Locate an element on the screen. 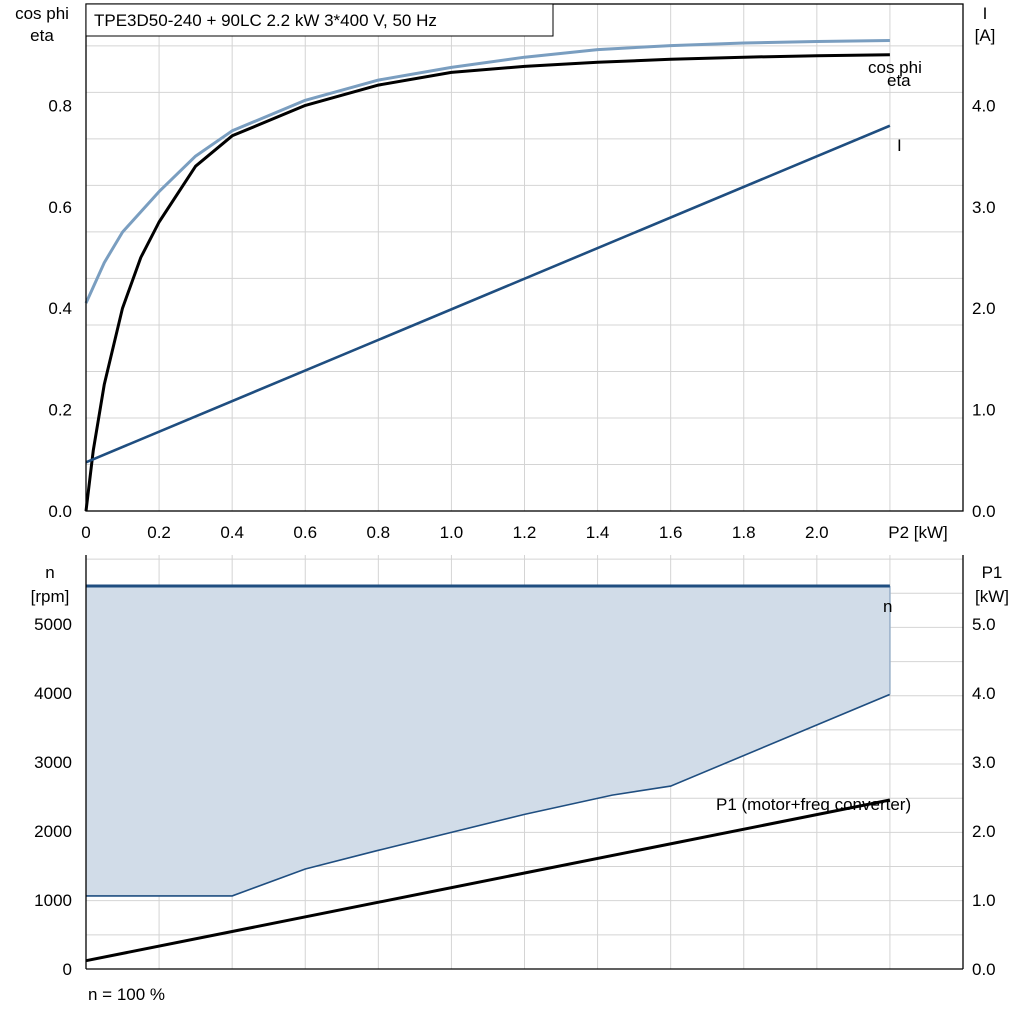 The width and height of the screenshot is (1024, 1024). y-left-tick-label: 0.4 is located at coordinates (60, 308).